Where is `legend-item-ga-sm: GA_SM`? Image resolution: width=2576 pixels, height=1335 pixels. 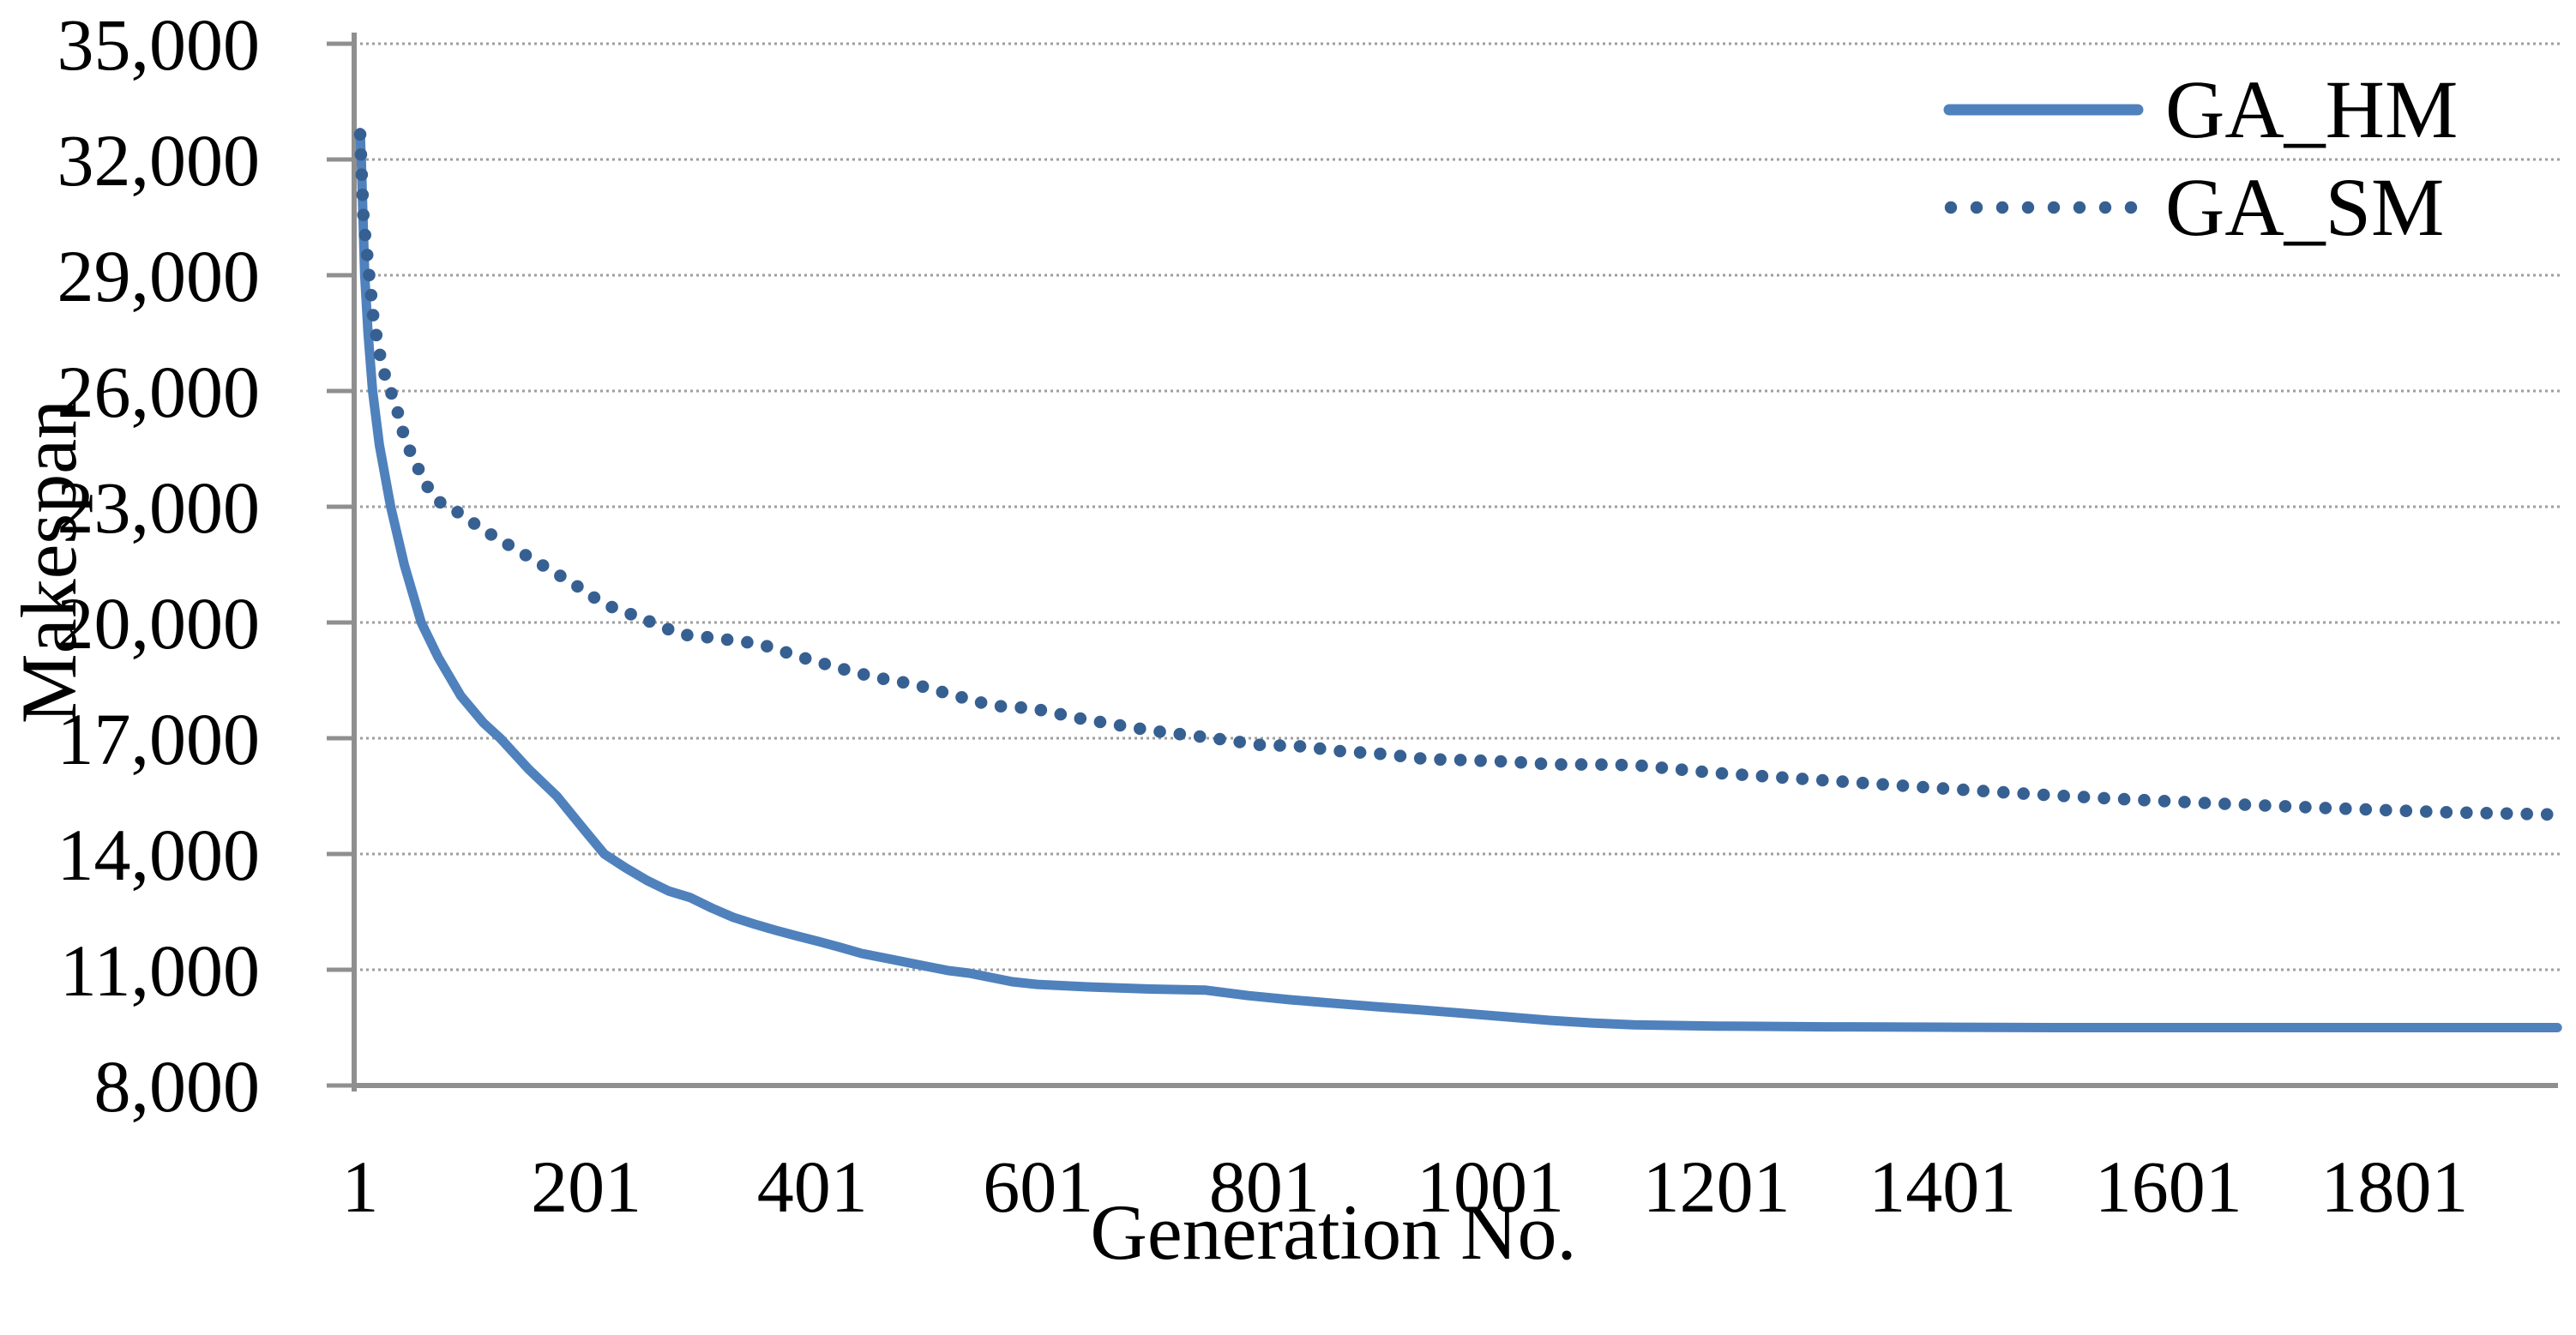 legend-item-ga-sm: GA_SM is located at coordinates (2192, 208).